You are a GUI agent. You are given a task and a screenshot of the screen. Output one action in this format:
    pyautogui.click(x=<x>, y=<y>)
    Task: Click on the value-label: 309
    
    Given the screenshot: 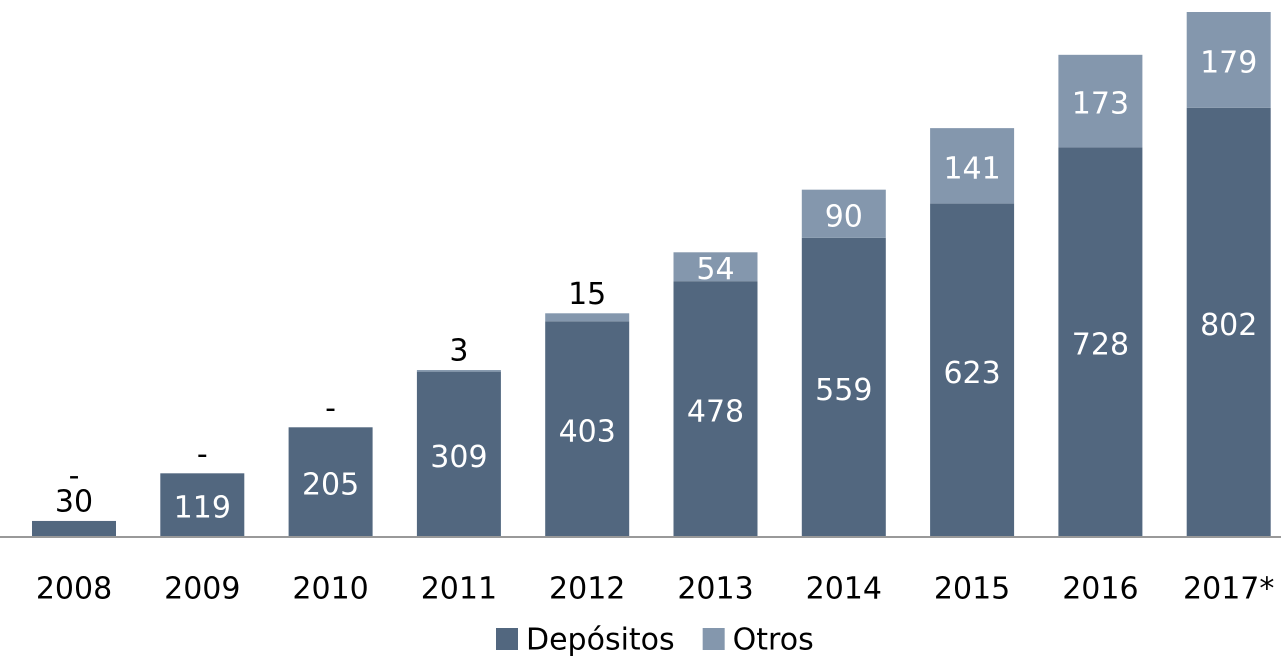 What is the action you would take?
    pyautogui.click(x=458, y=457)
    